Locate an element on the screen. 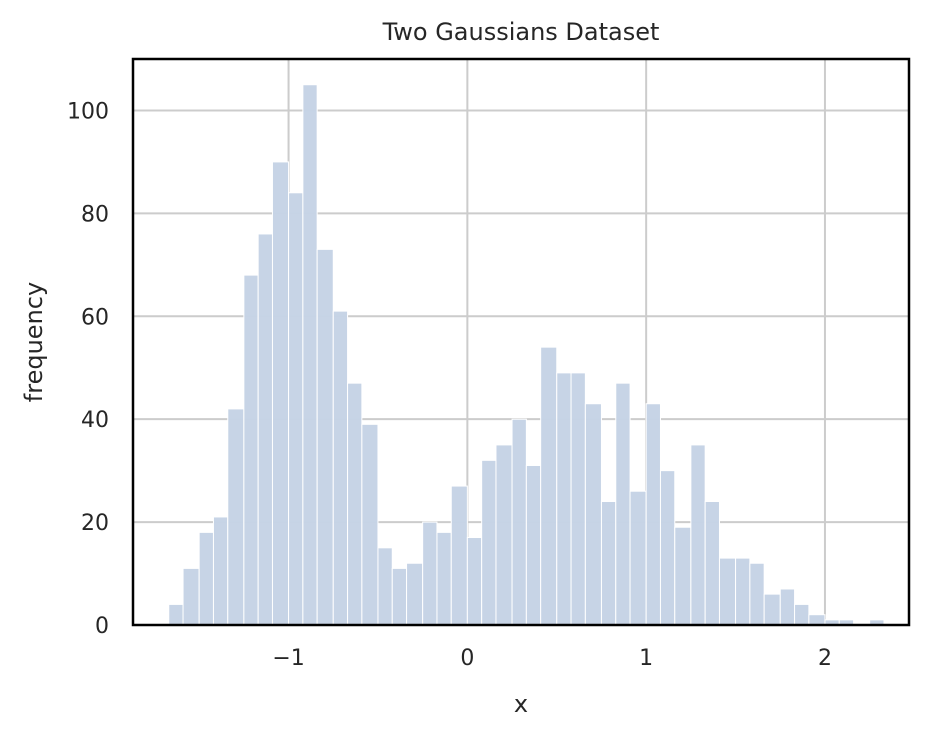 Image resolution: width=929 pixels, height=737 pixels. y-tick-label: 100 is located at coordinates (88, 111).